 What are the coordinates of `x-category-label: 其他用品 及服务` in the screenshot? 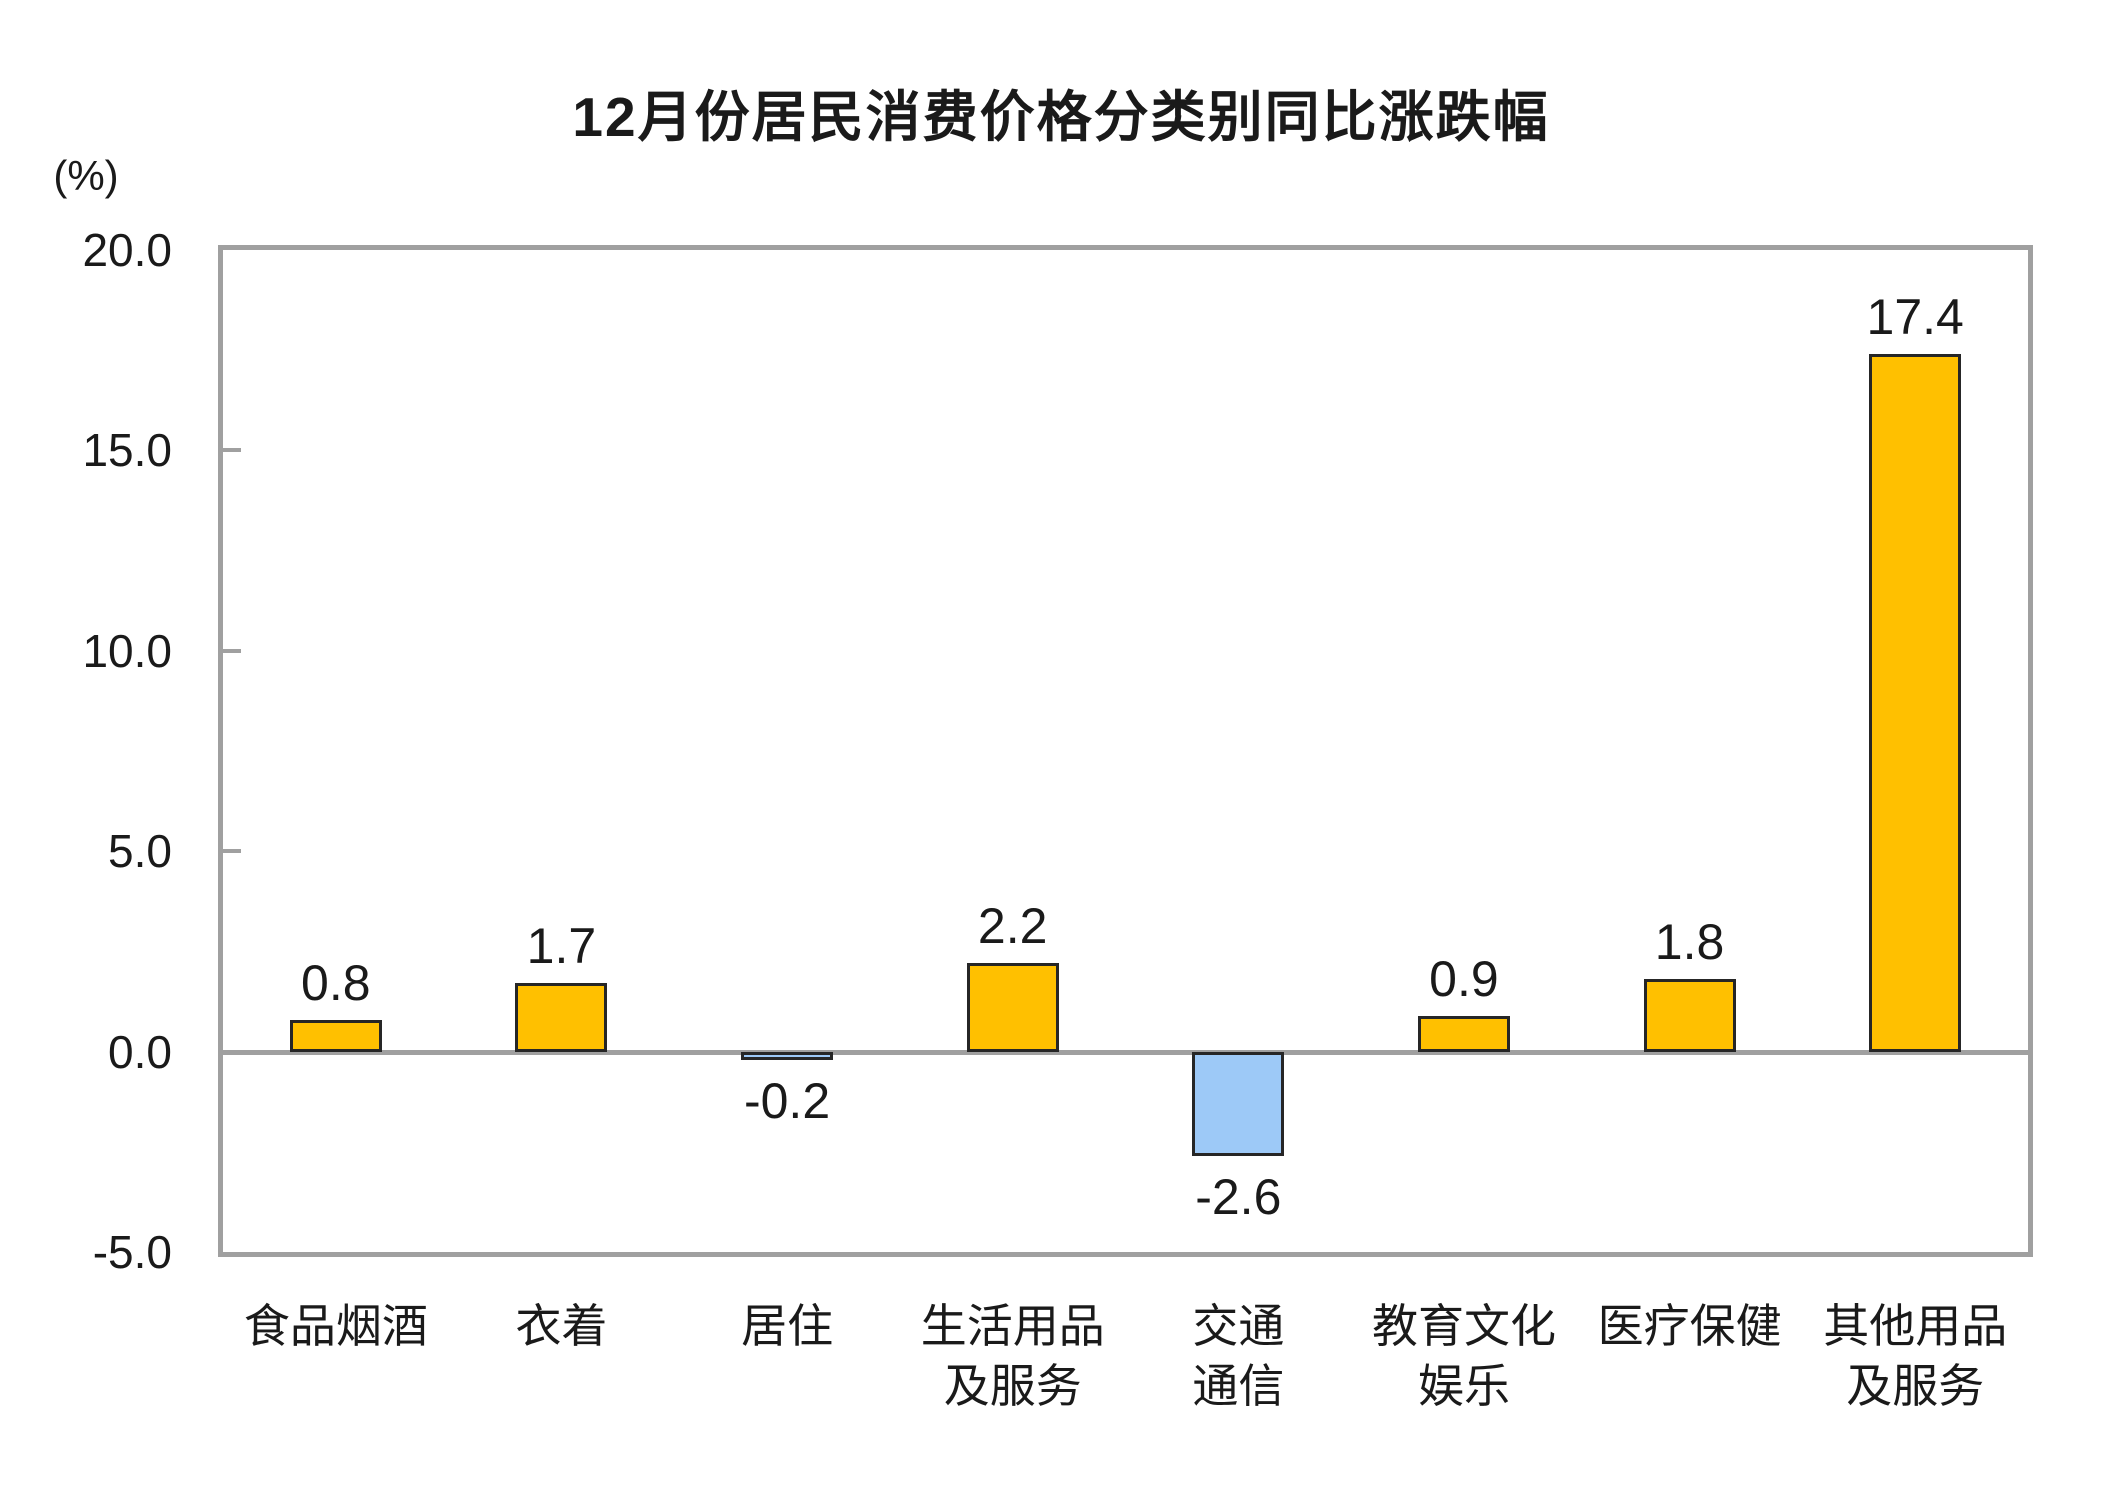 It's located at (1915, 1356).